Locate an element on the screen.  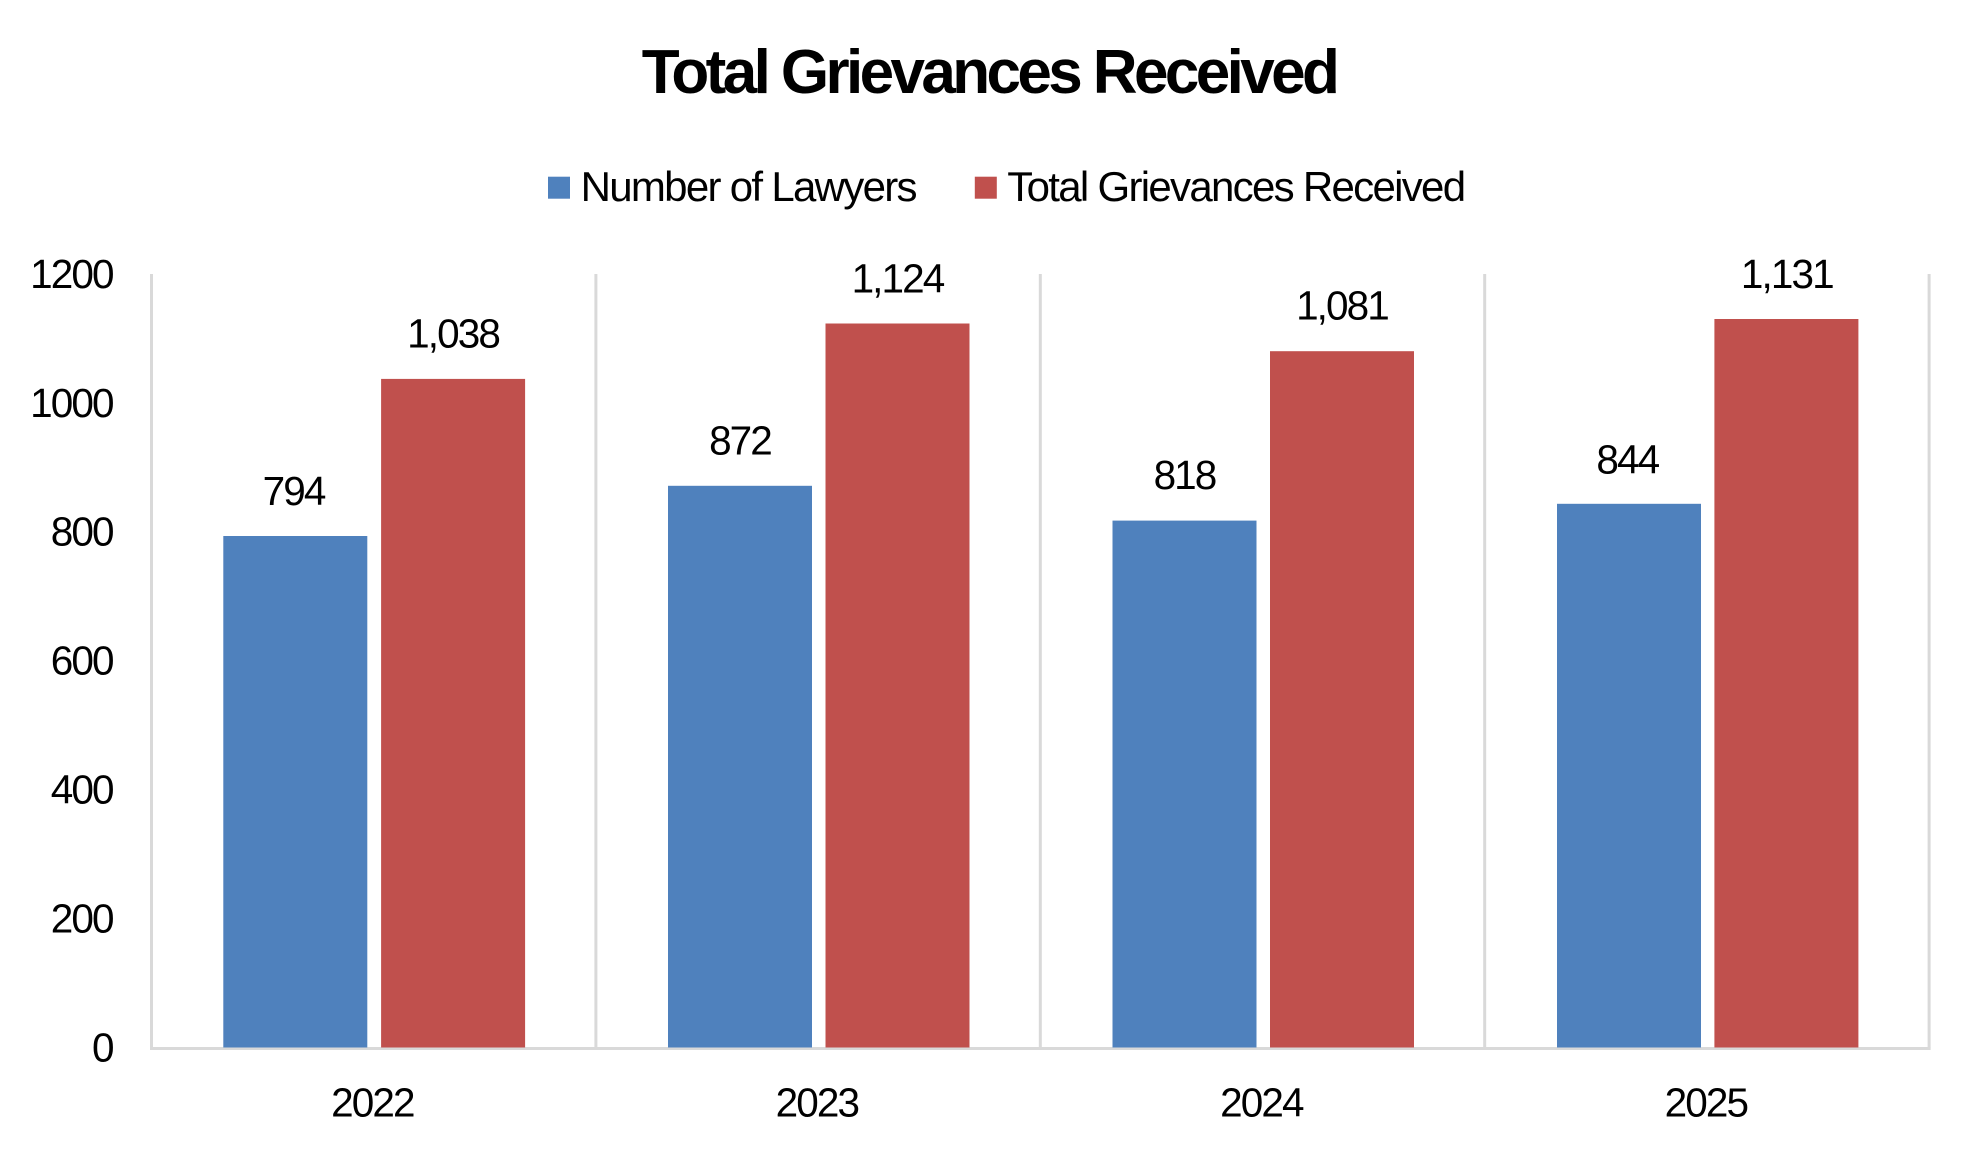
svg-text: 1,124 is located at coordinates (898, 279).